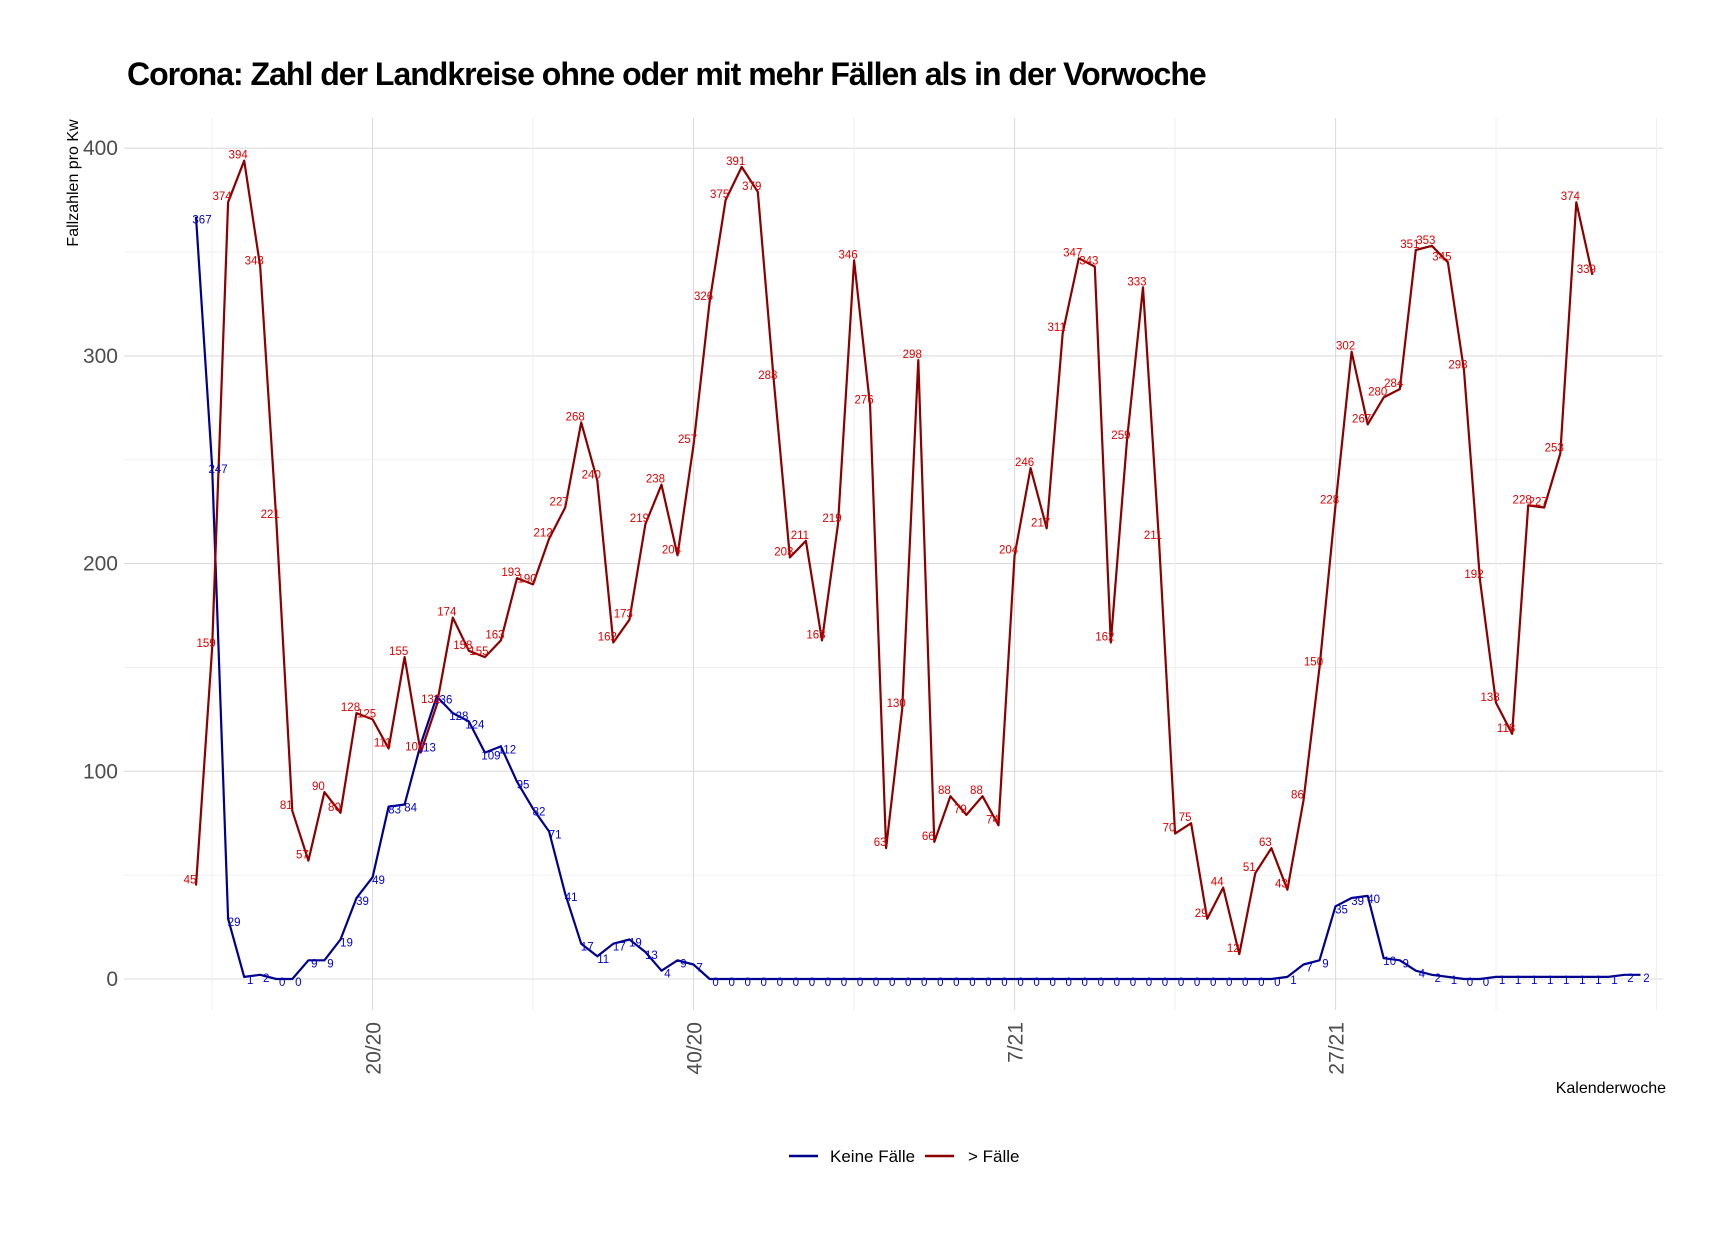 The height and width of the screenshot is (1240, 1718). Describe the element at coordinates (254, 262) in the screenshot. I see `data-label: 343` at that location.